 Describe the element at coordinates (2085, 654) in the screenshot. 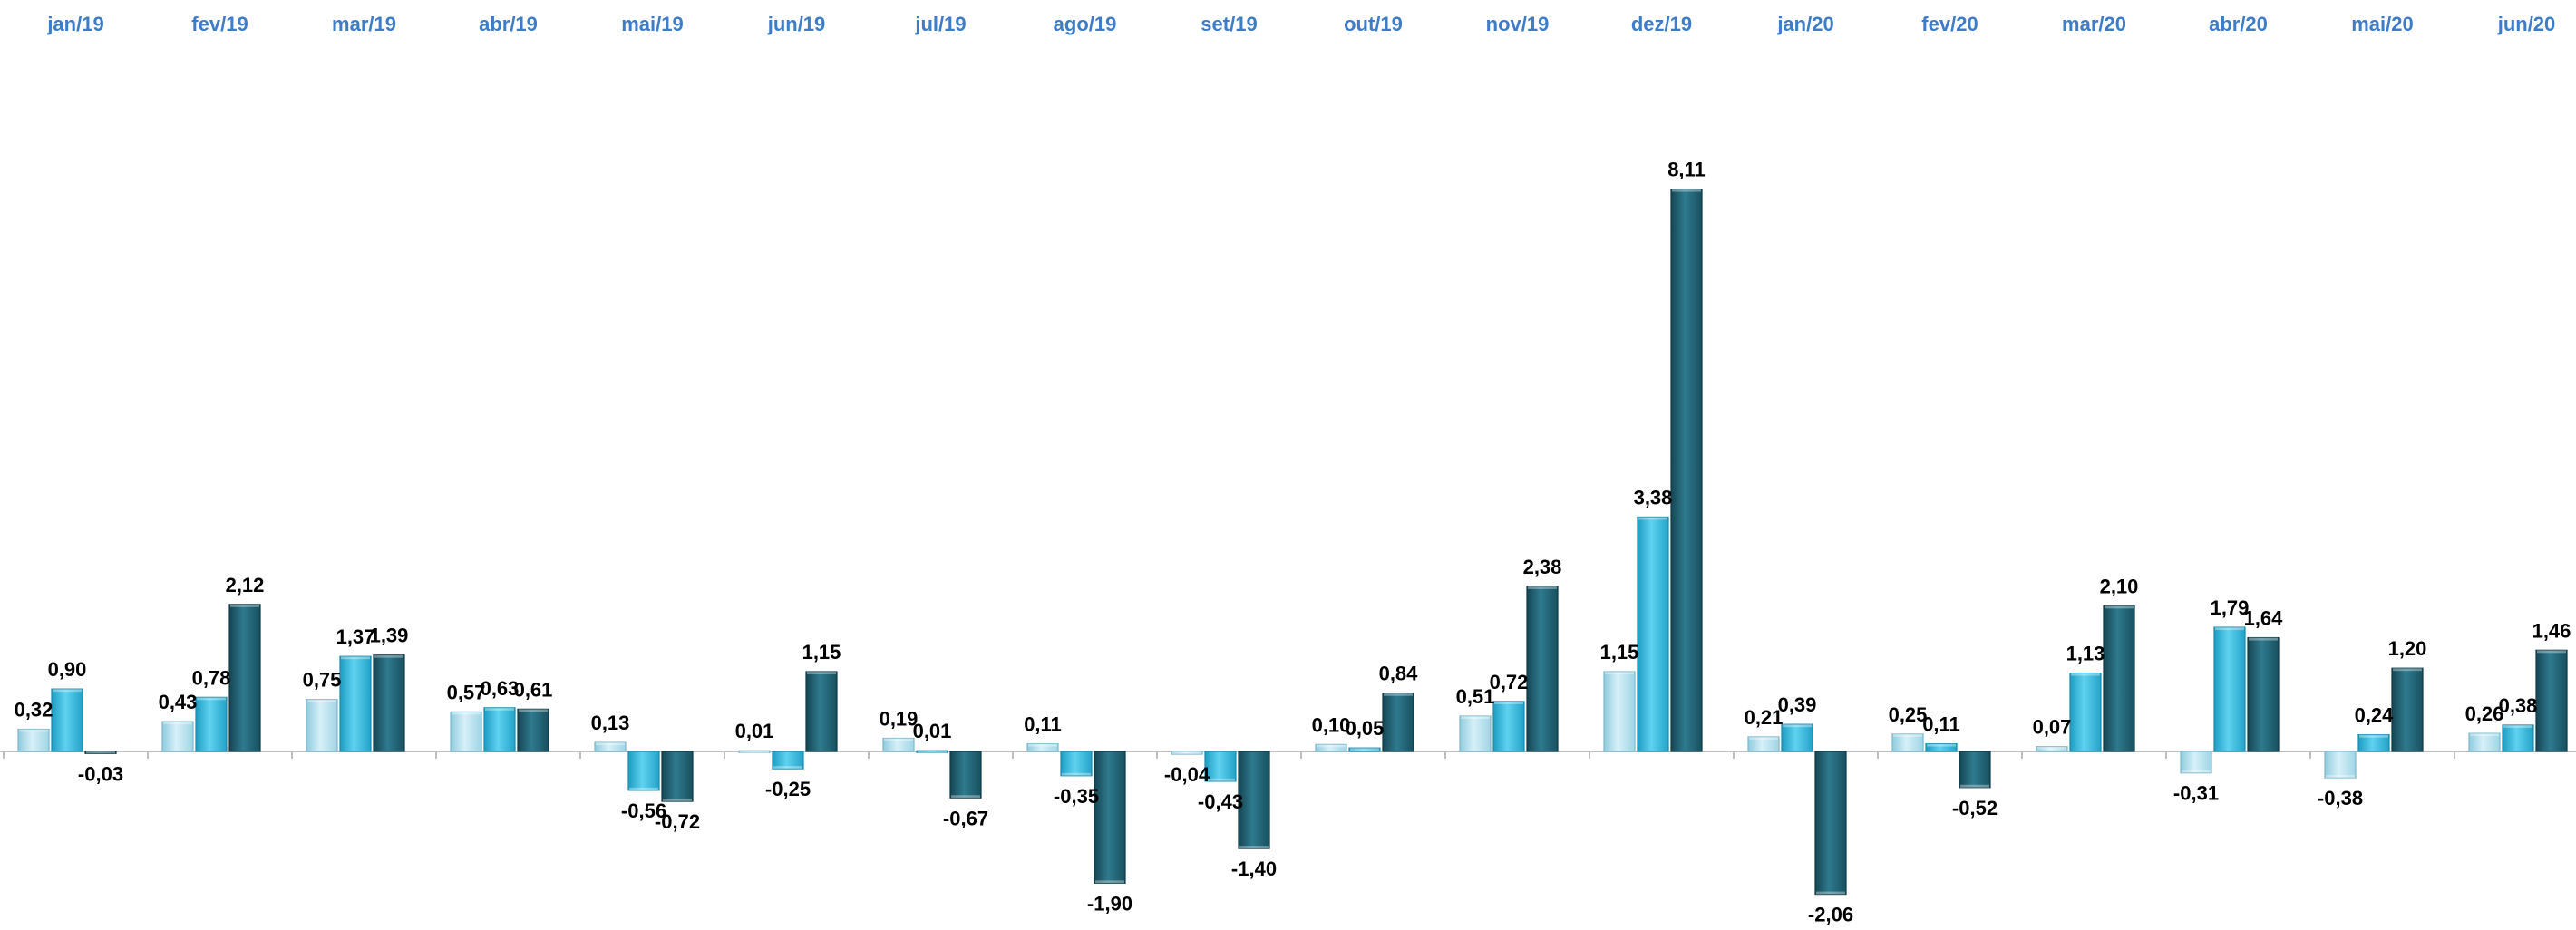

I see `value-label-mar-20-s2: 1,13` at that location.